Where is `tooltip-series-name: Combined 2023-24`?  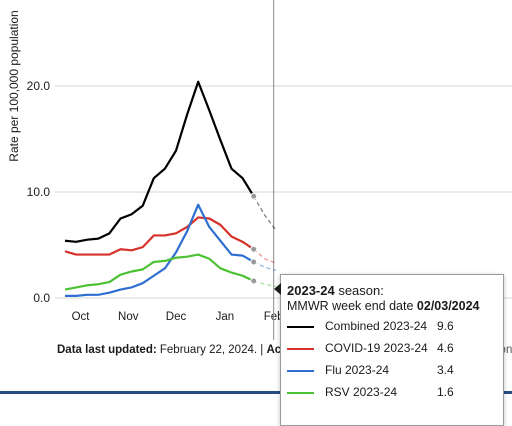 tooltip-series-name: Combined 2023-24 is located at coordinates (376, 326).